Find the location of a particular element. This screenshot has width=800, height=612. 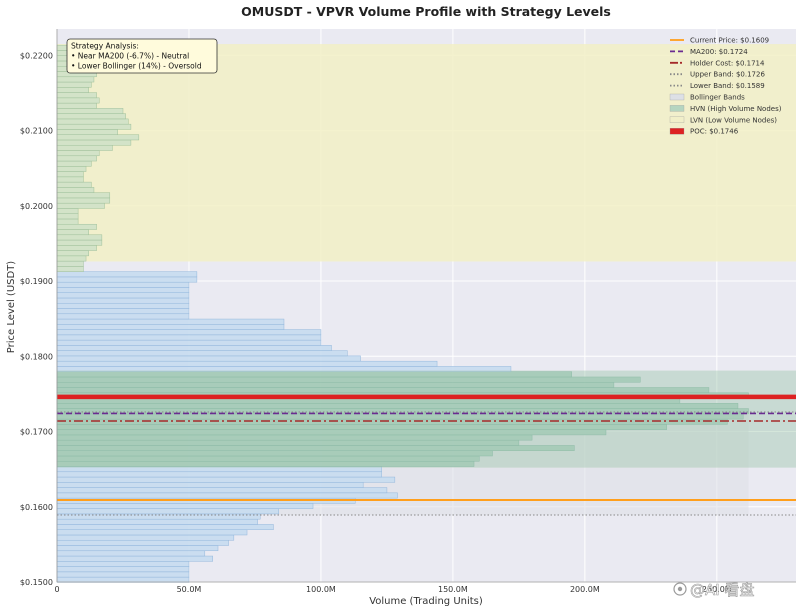

legend-label: Current Price: $0.1609 is located at coordinates (729, 41).